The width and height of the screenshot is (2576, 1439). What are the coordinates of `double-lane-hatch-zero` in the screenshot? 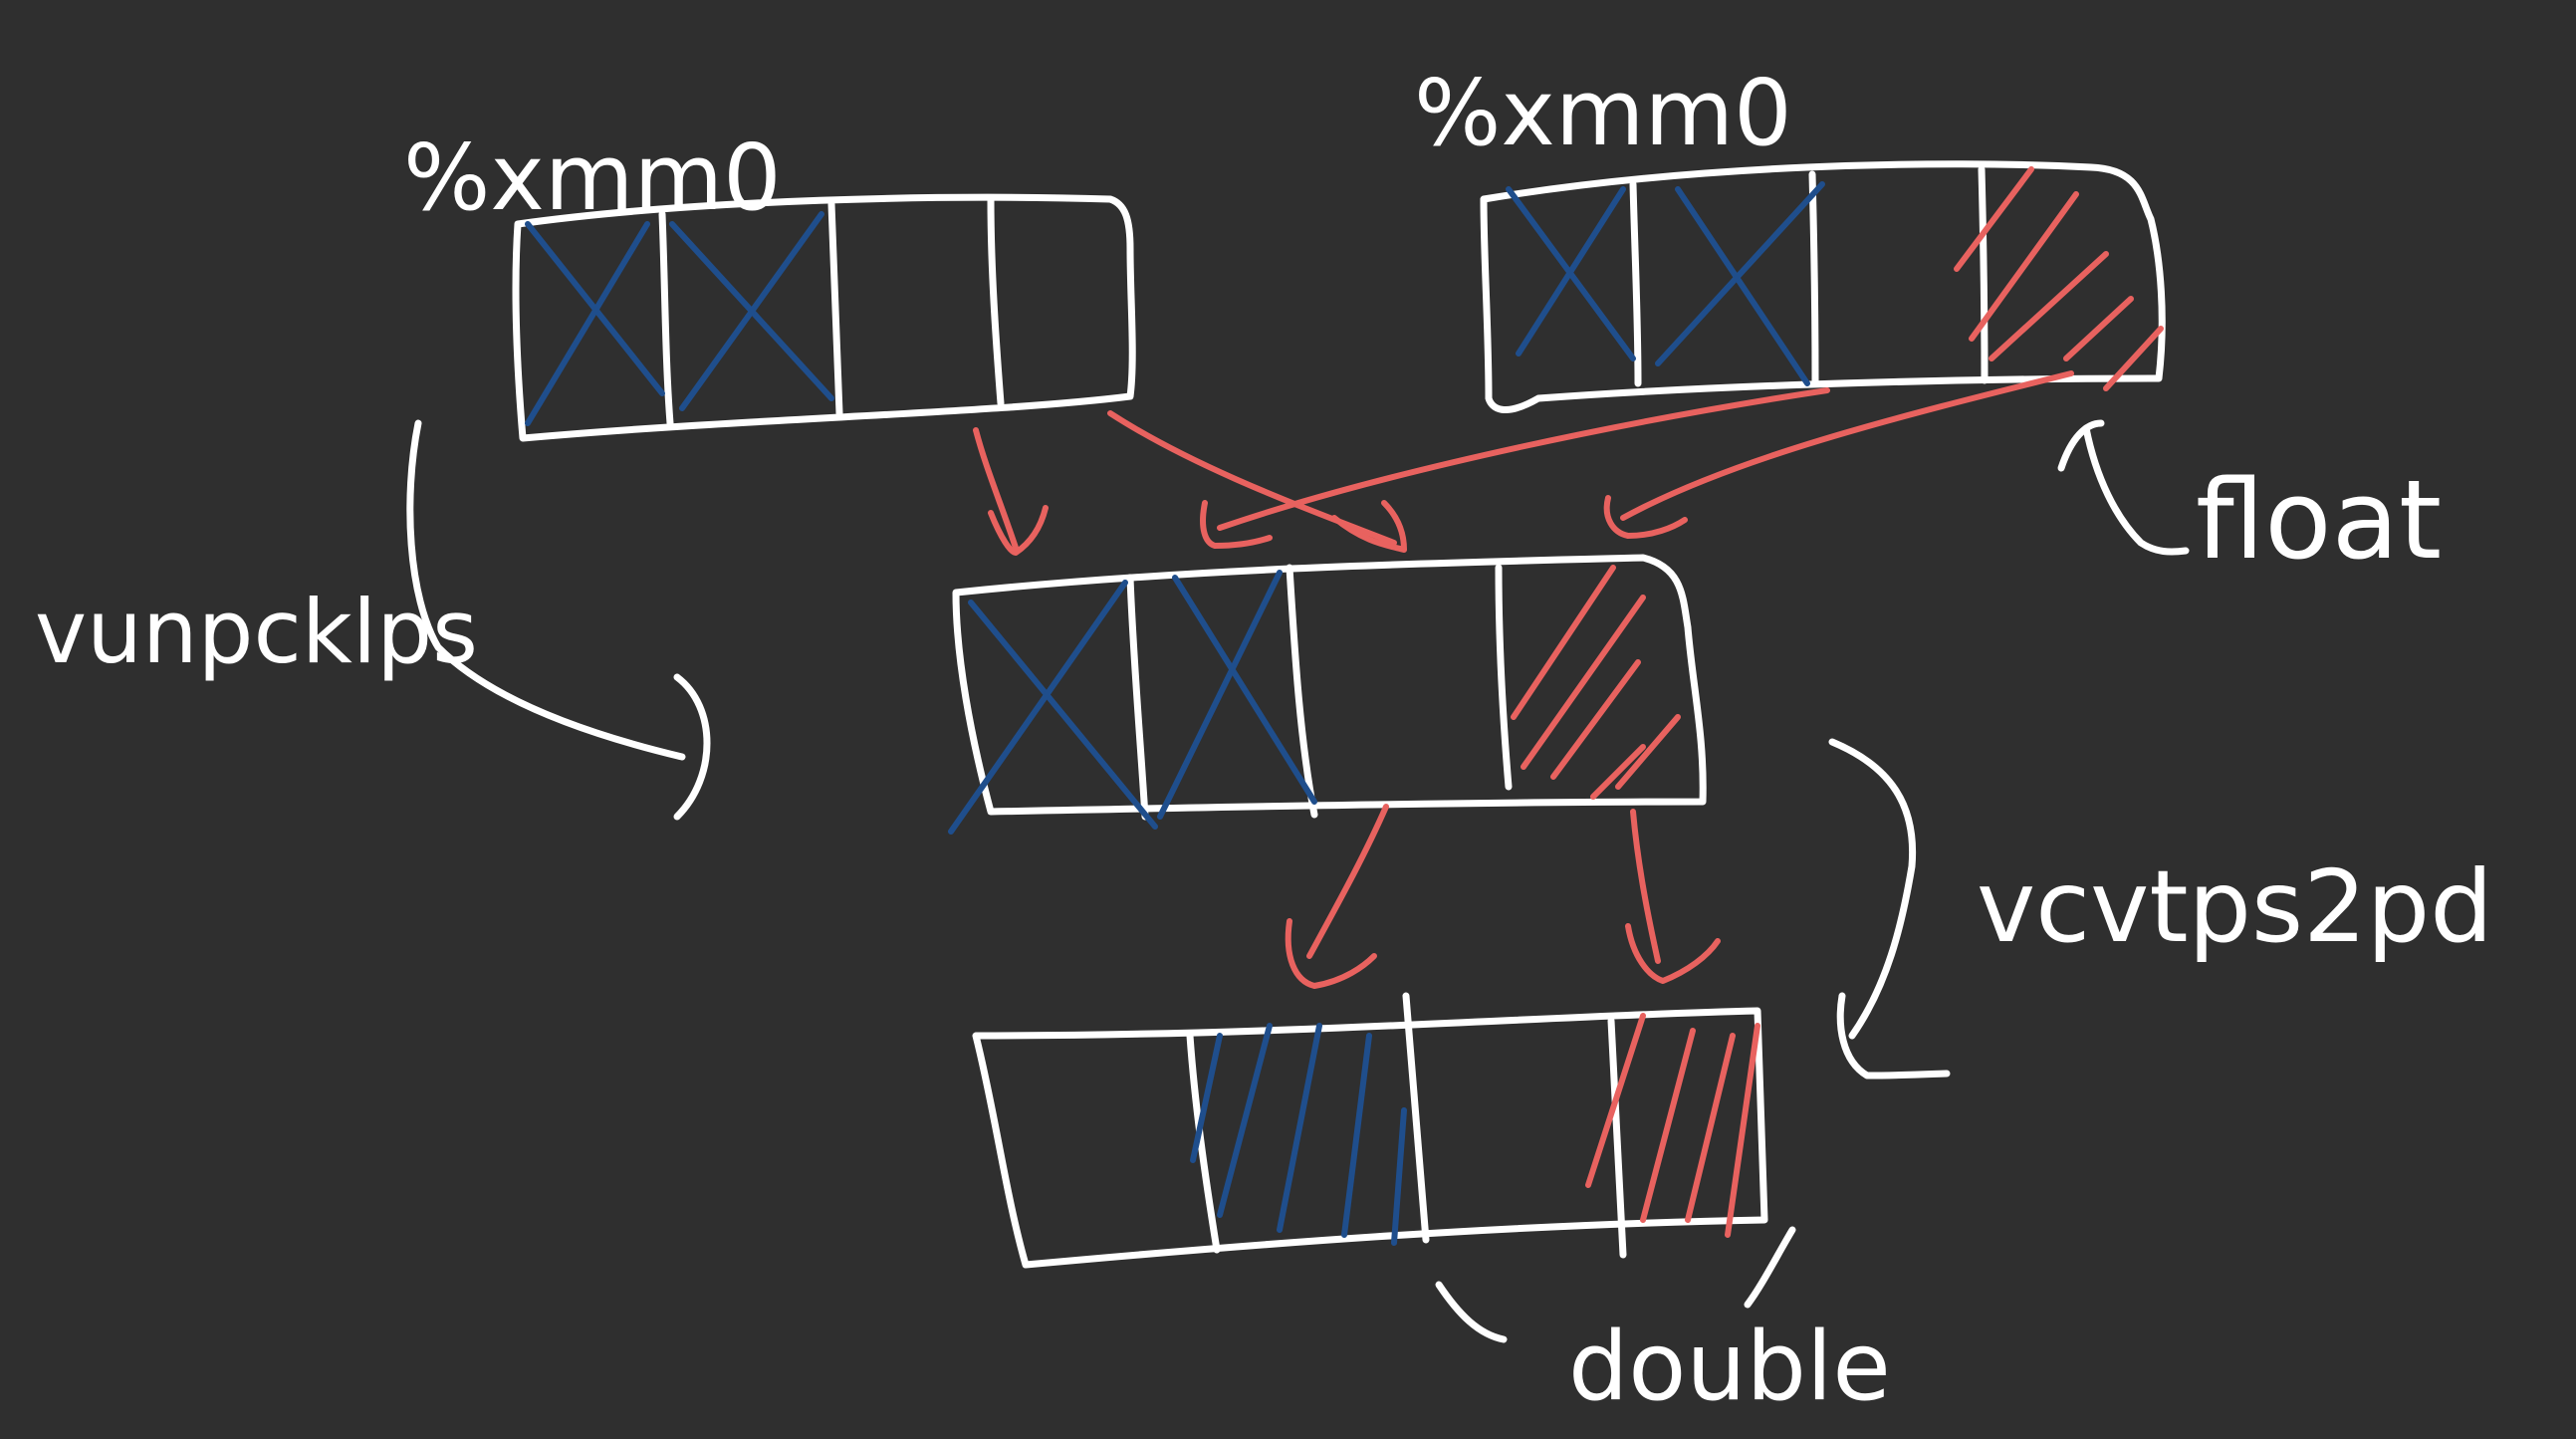 It's located at (1298, 1134).